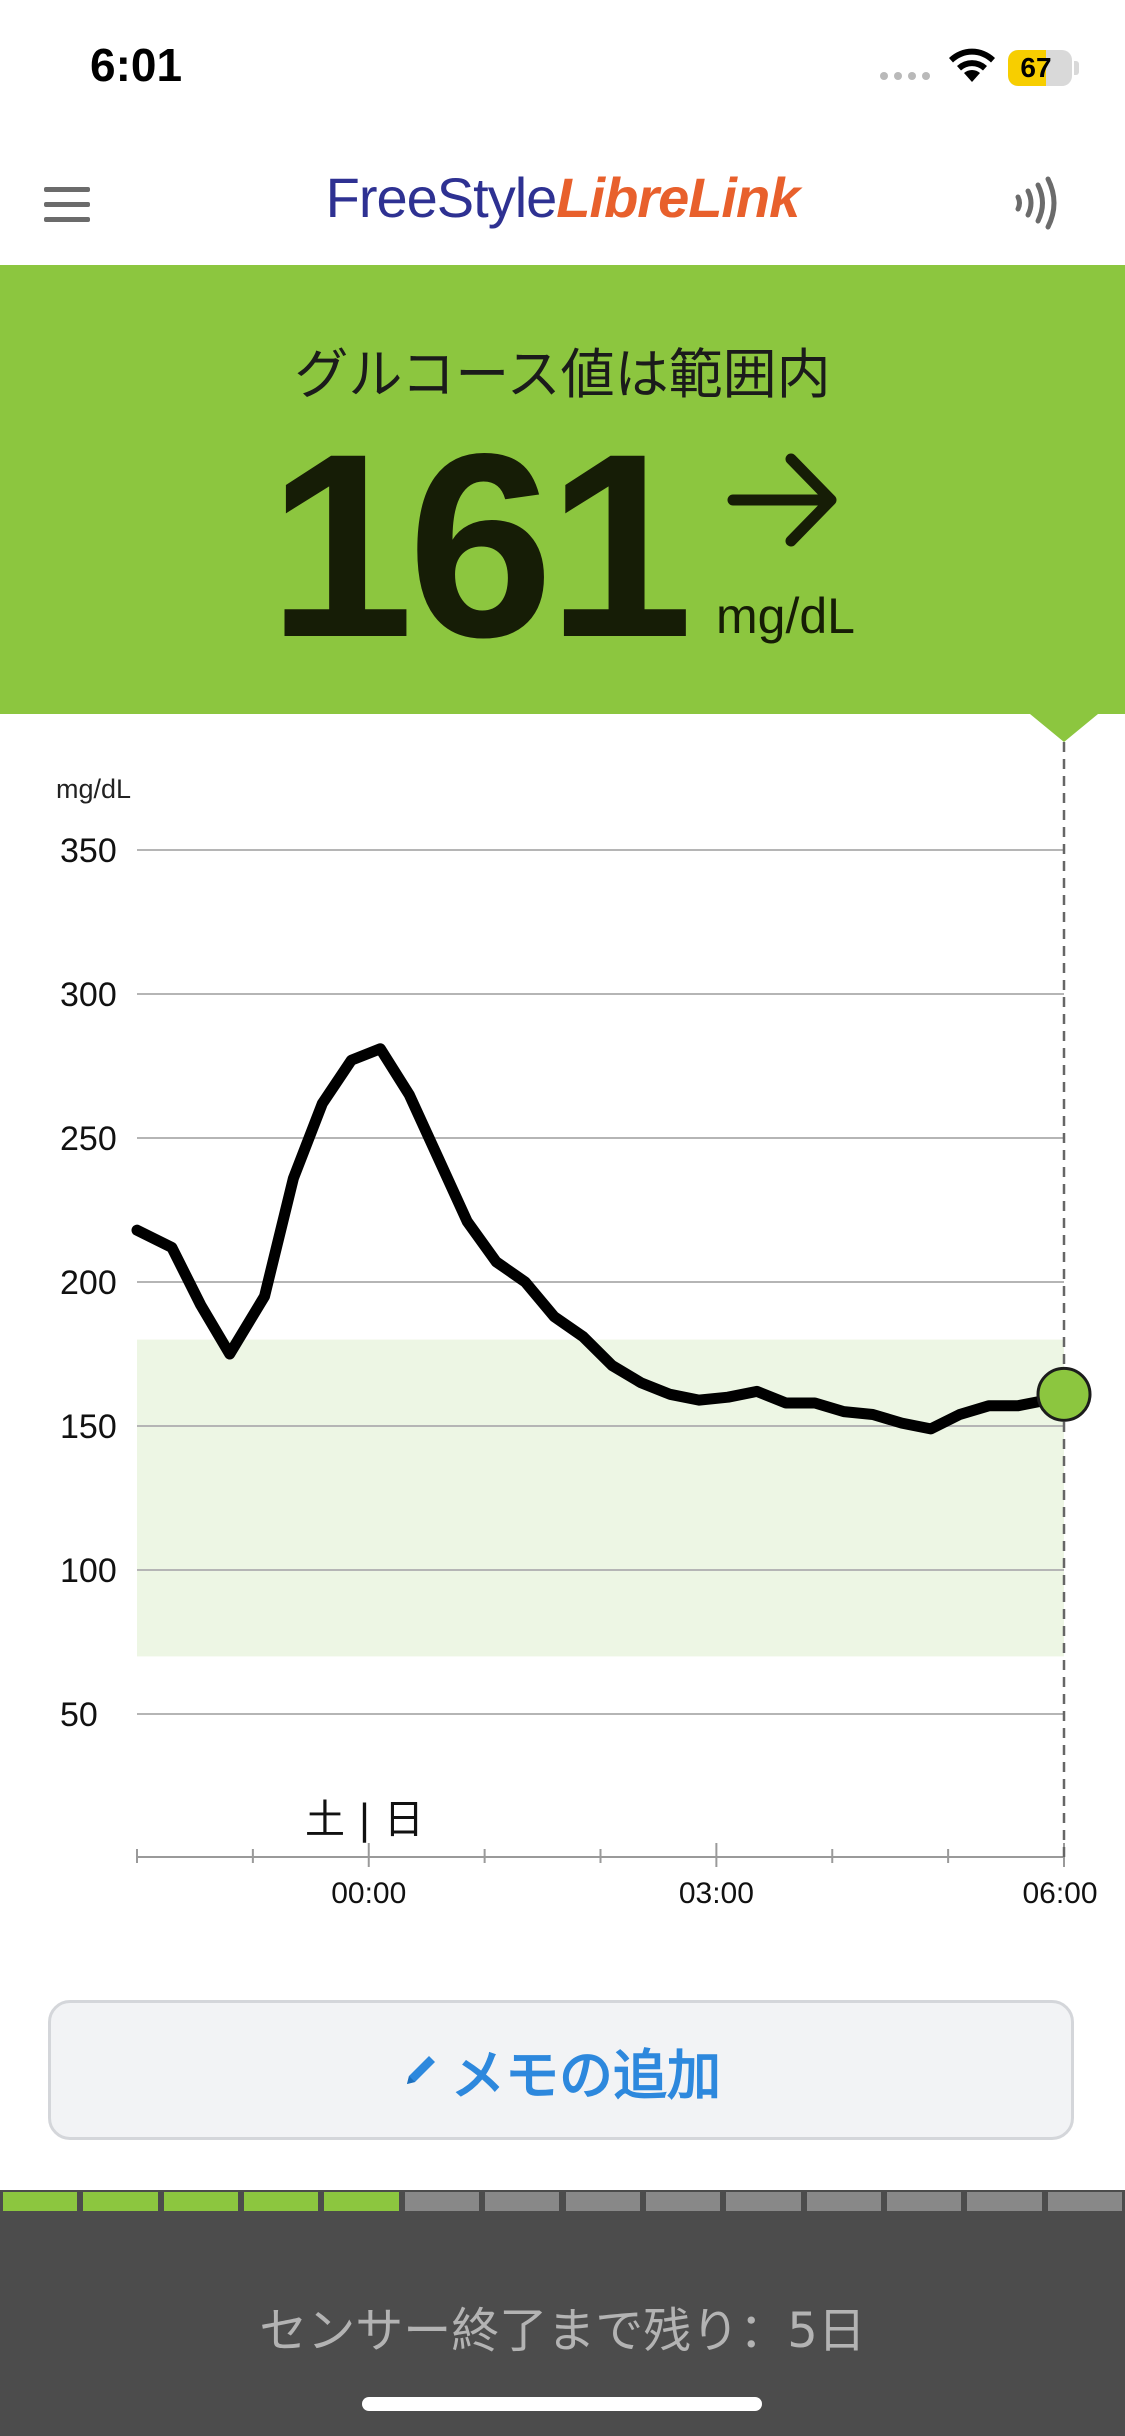 The height and width of the screenshot is (2436, 1125). I want to click on menu-icon, so click(68, 207).